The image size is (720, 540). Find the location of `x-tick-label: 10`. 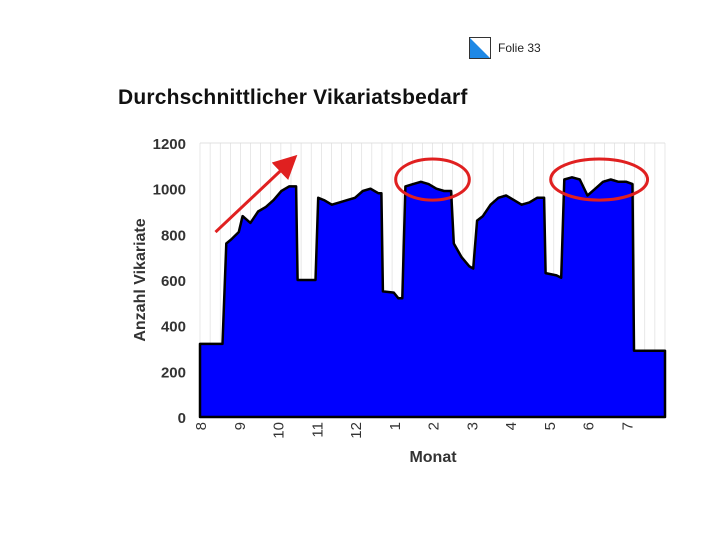

x-tick-label: 10 is located at coordinates (279, 430).